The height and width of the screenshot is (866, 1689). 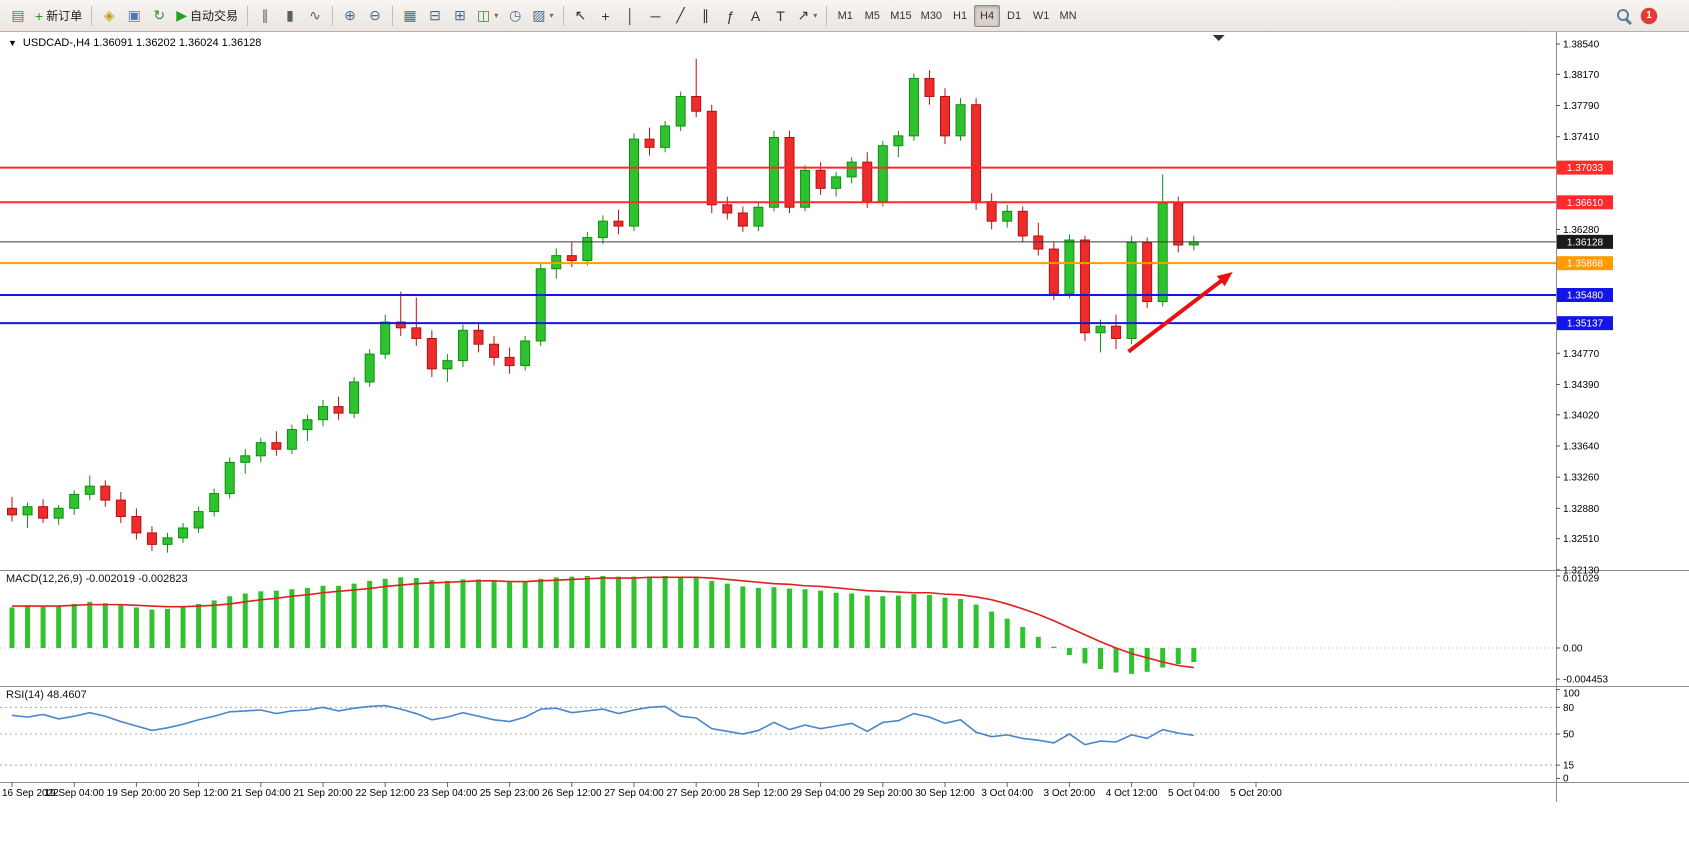 I want to click on vertical-line-button: │, so click(x=631, y=16).